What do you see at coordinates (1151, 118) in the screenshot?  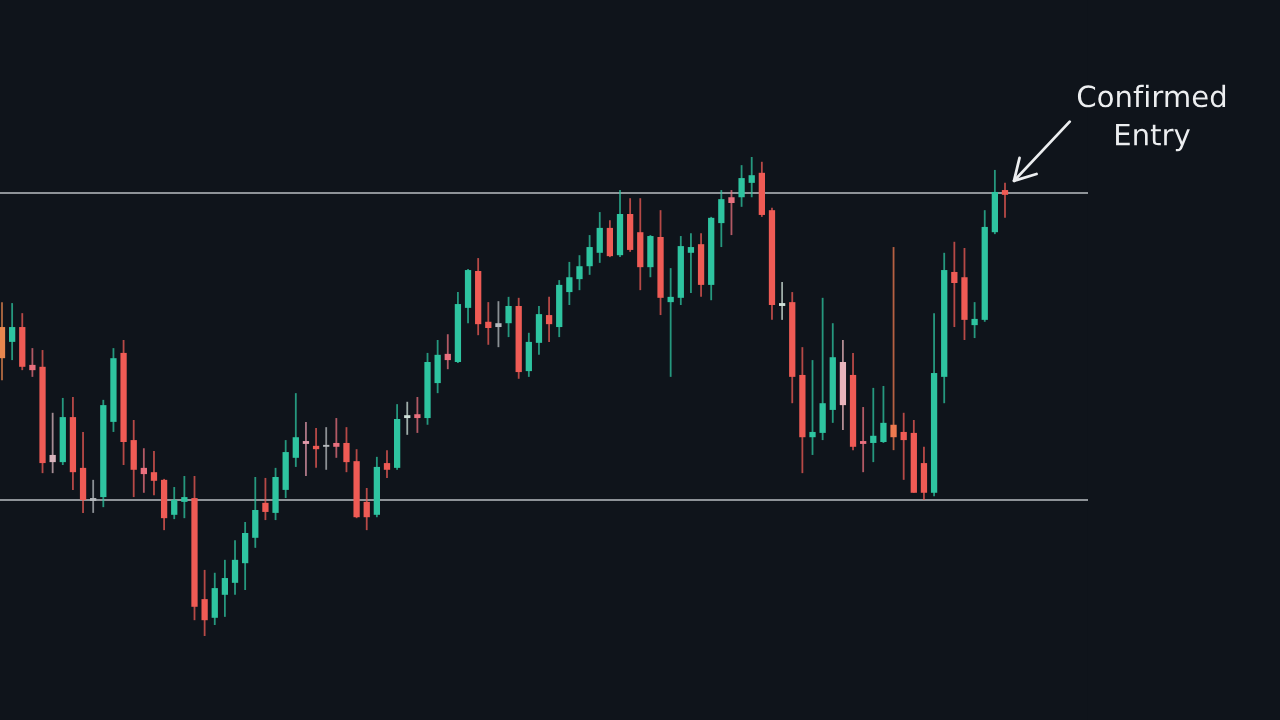 I see `text: Confirmed Entry` at bounding box center [1151, 118].